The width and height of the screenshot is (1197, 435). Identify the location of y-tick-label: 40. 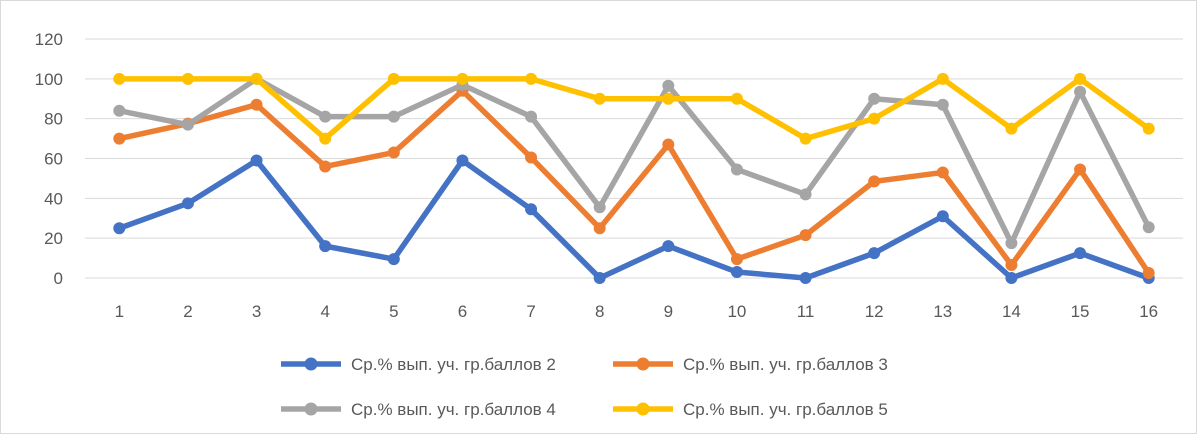
(53, 198).